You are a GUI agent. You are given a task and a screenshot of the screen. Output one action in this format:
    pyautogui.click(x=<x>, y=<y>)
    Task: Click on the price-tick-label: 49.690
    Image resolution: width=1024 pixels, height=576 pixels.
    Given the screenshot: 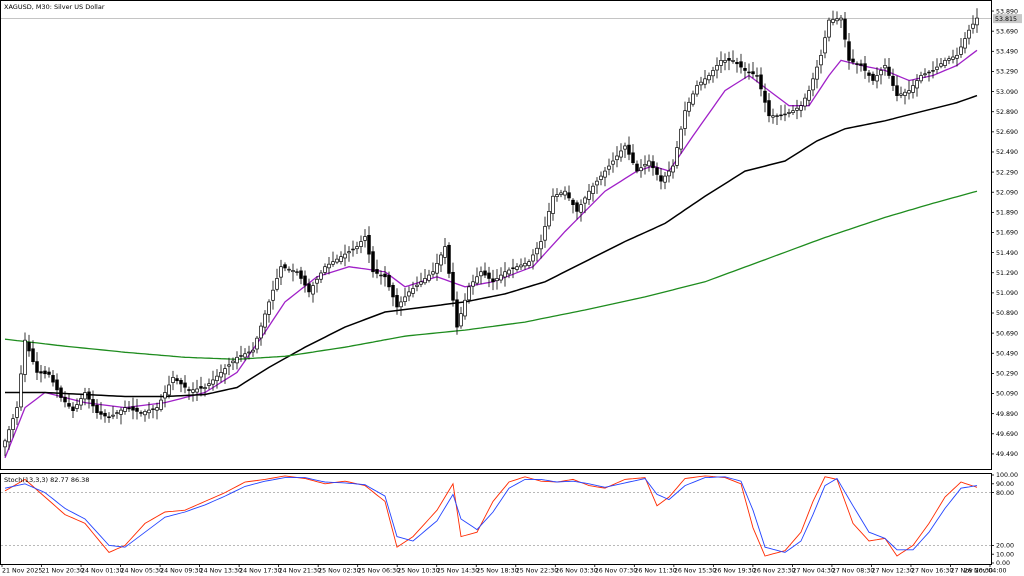 What is the action you would take?
    pyautogui.click(x=1007, y=434)
    